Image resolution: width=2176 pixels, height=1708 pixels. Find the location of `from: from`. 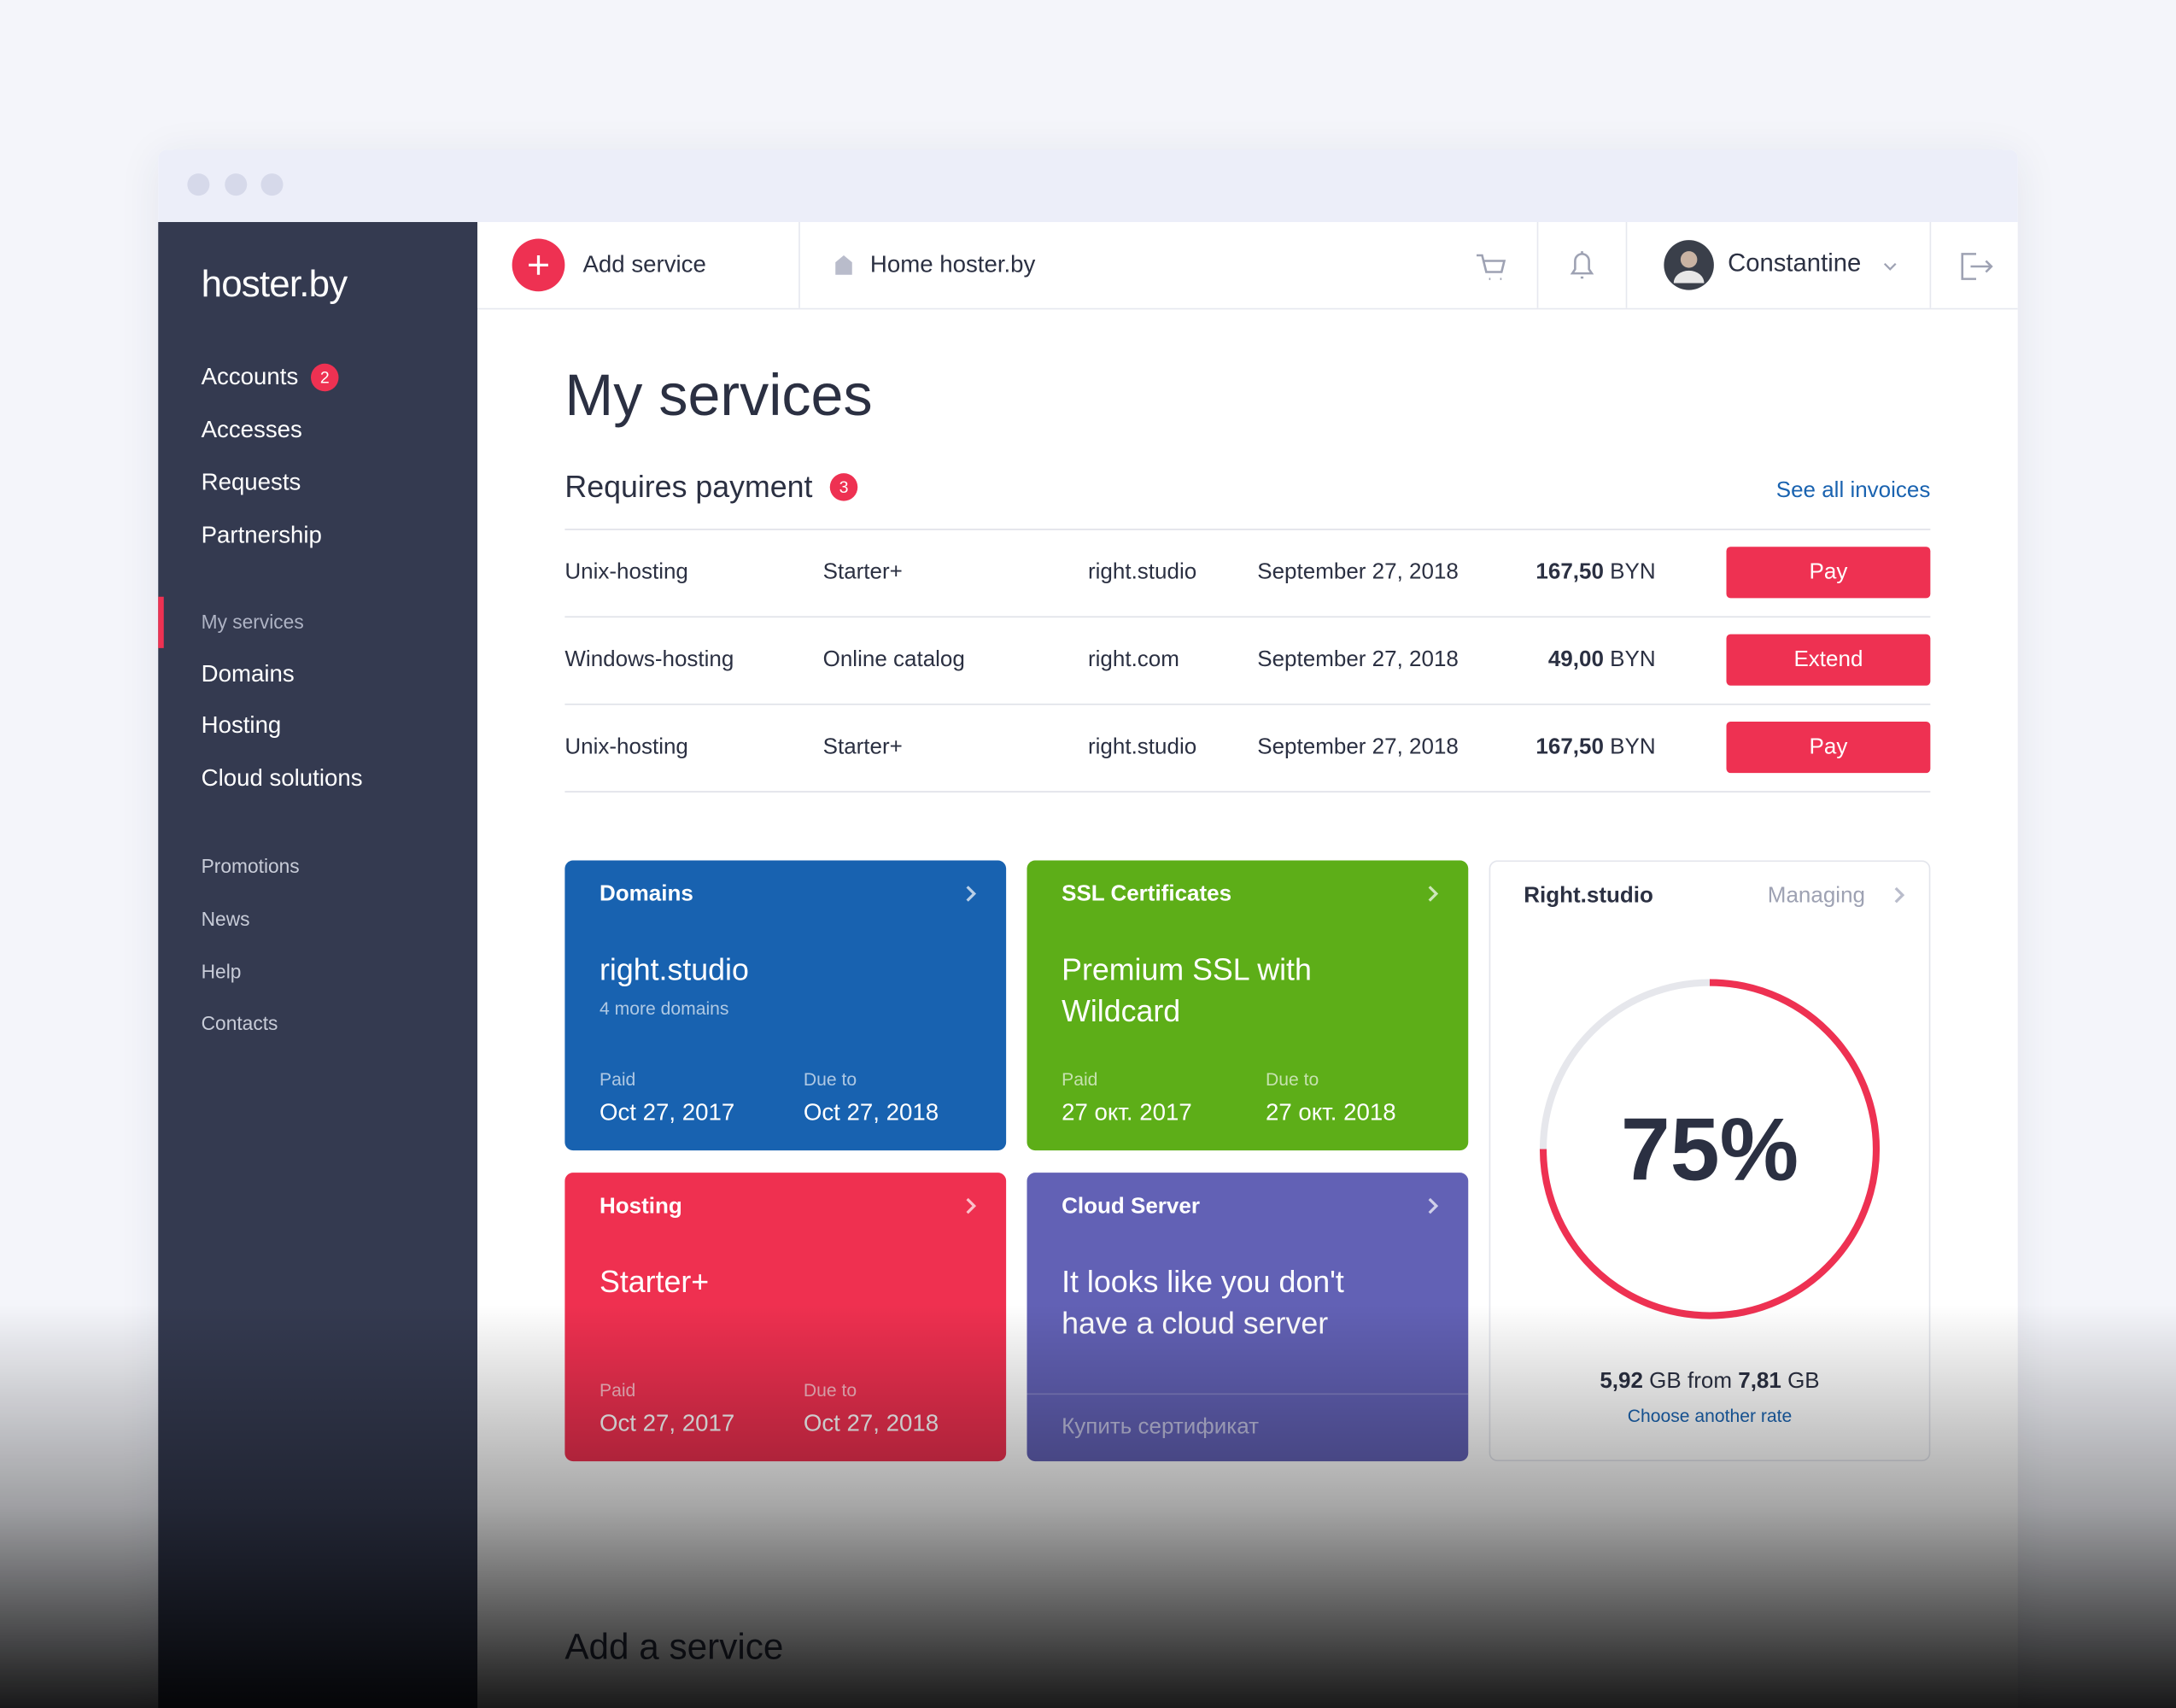

from: from is located at coordinates (1710, 1381).